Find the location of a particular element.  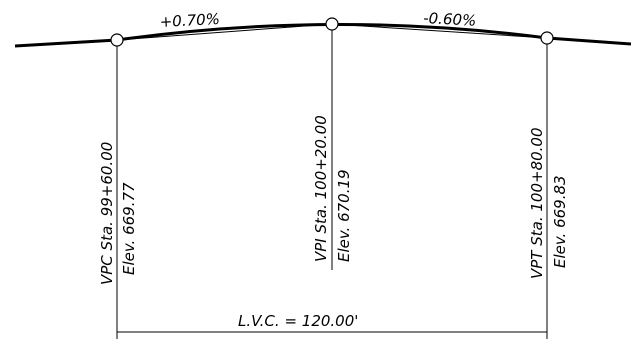

curve-length-label: L.V.C. = 120.00' is located at coordinates (298, 321).